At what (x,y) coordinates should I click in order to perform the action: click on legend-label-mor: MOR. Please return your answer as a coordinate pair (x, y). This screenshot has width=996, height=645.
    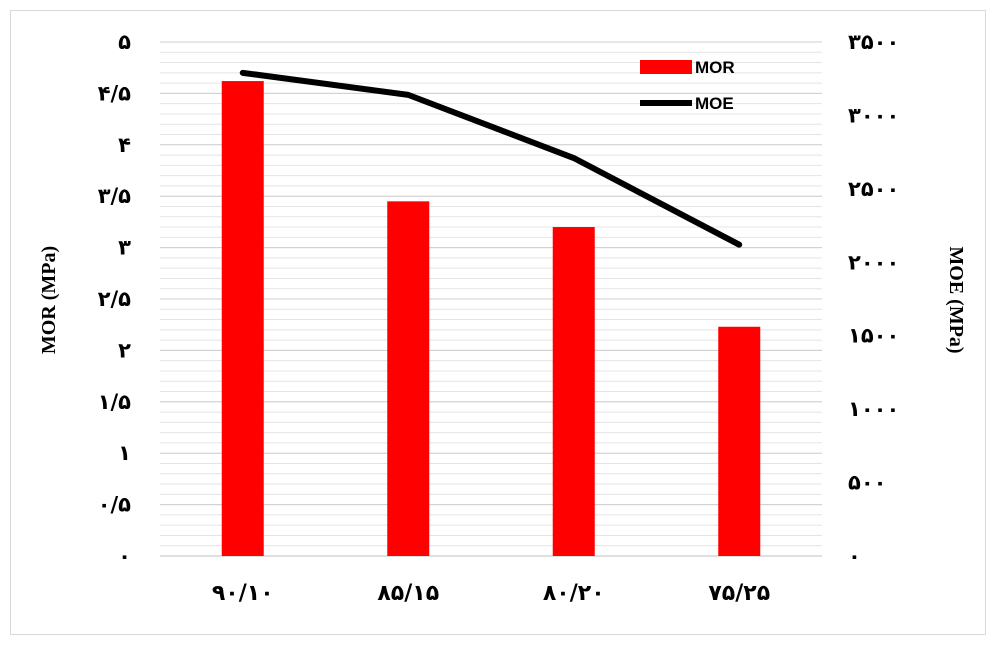
    Looking at the image, I should click on (715, 67).